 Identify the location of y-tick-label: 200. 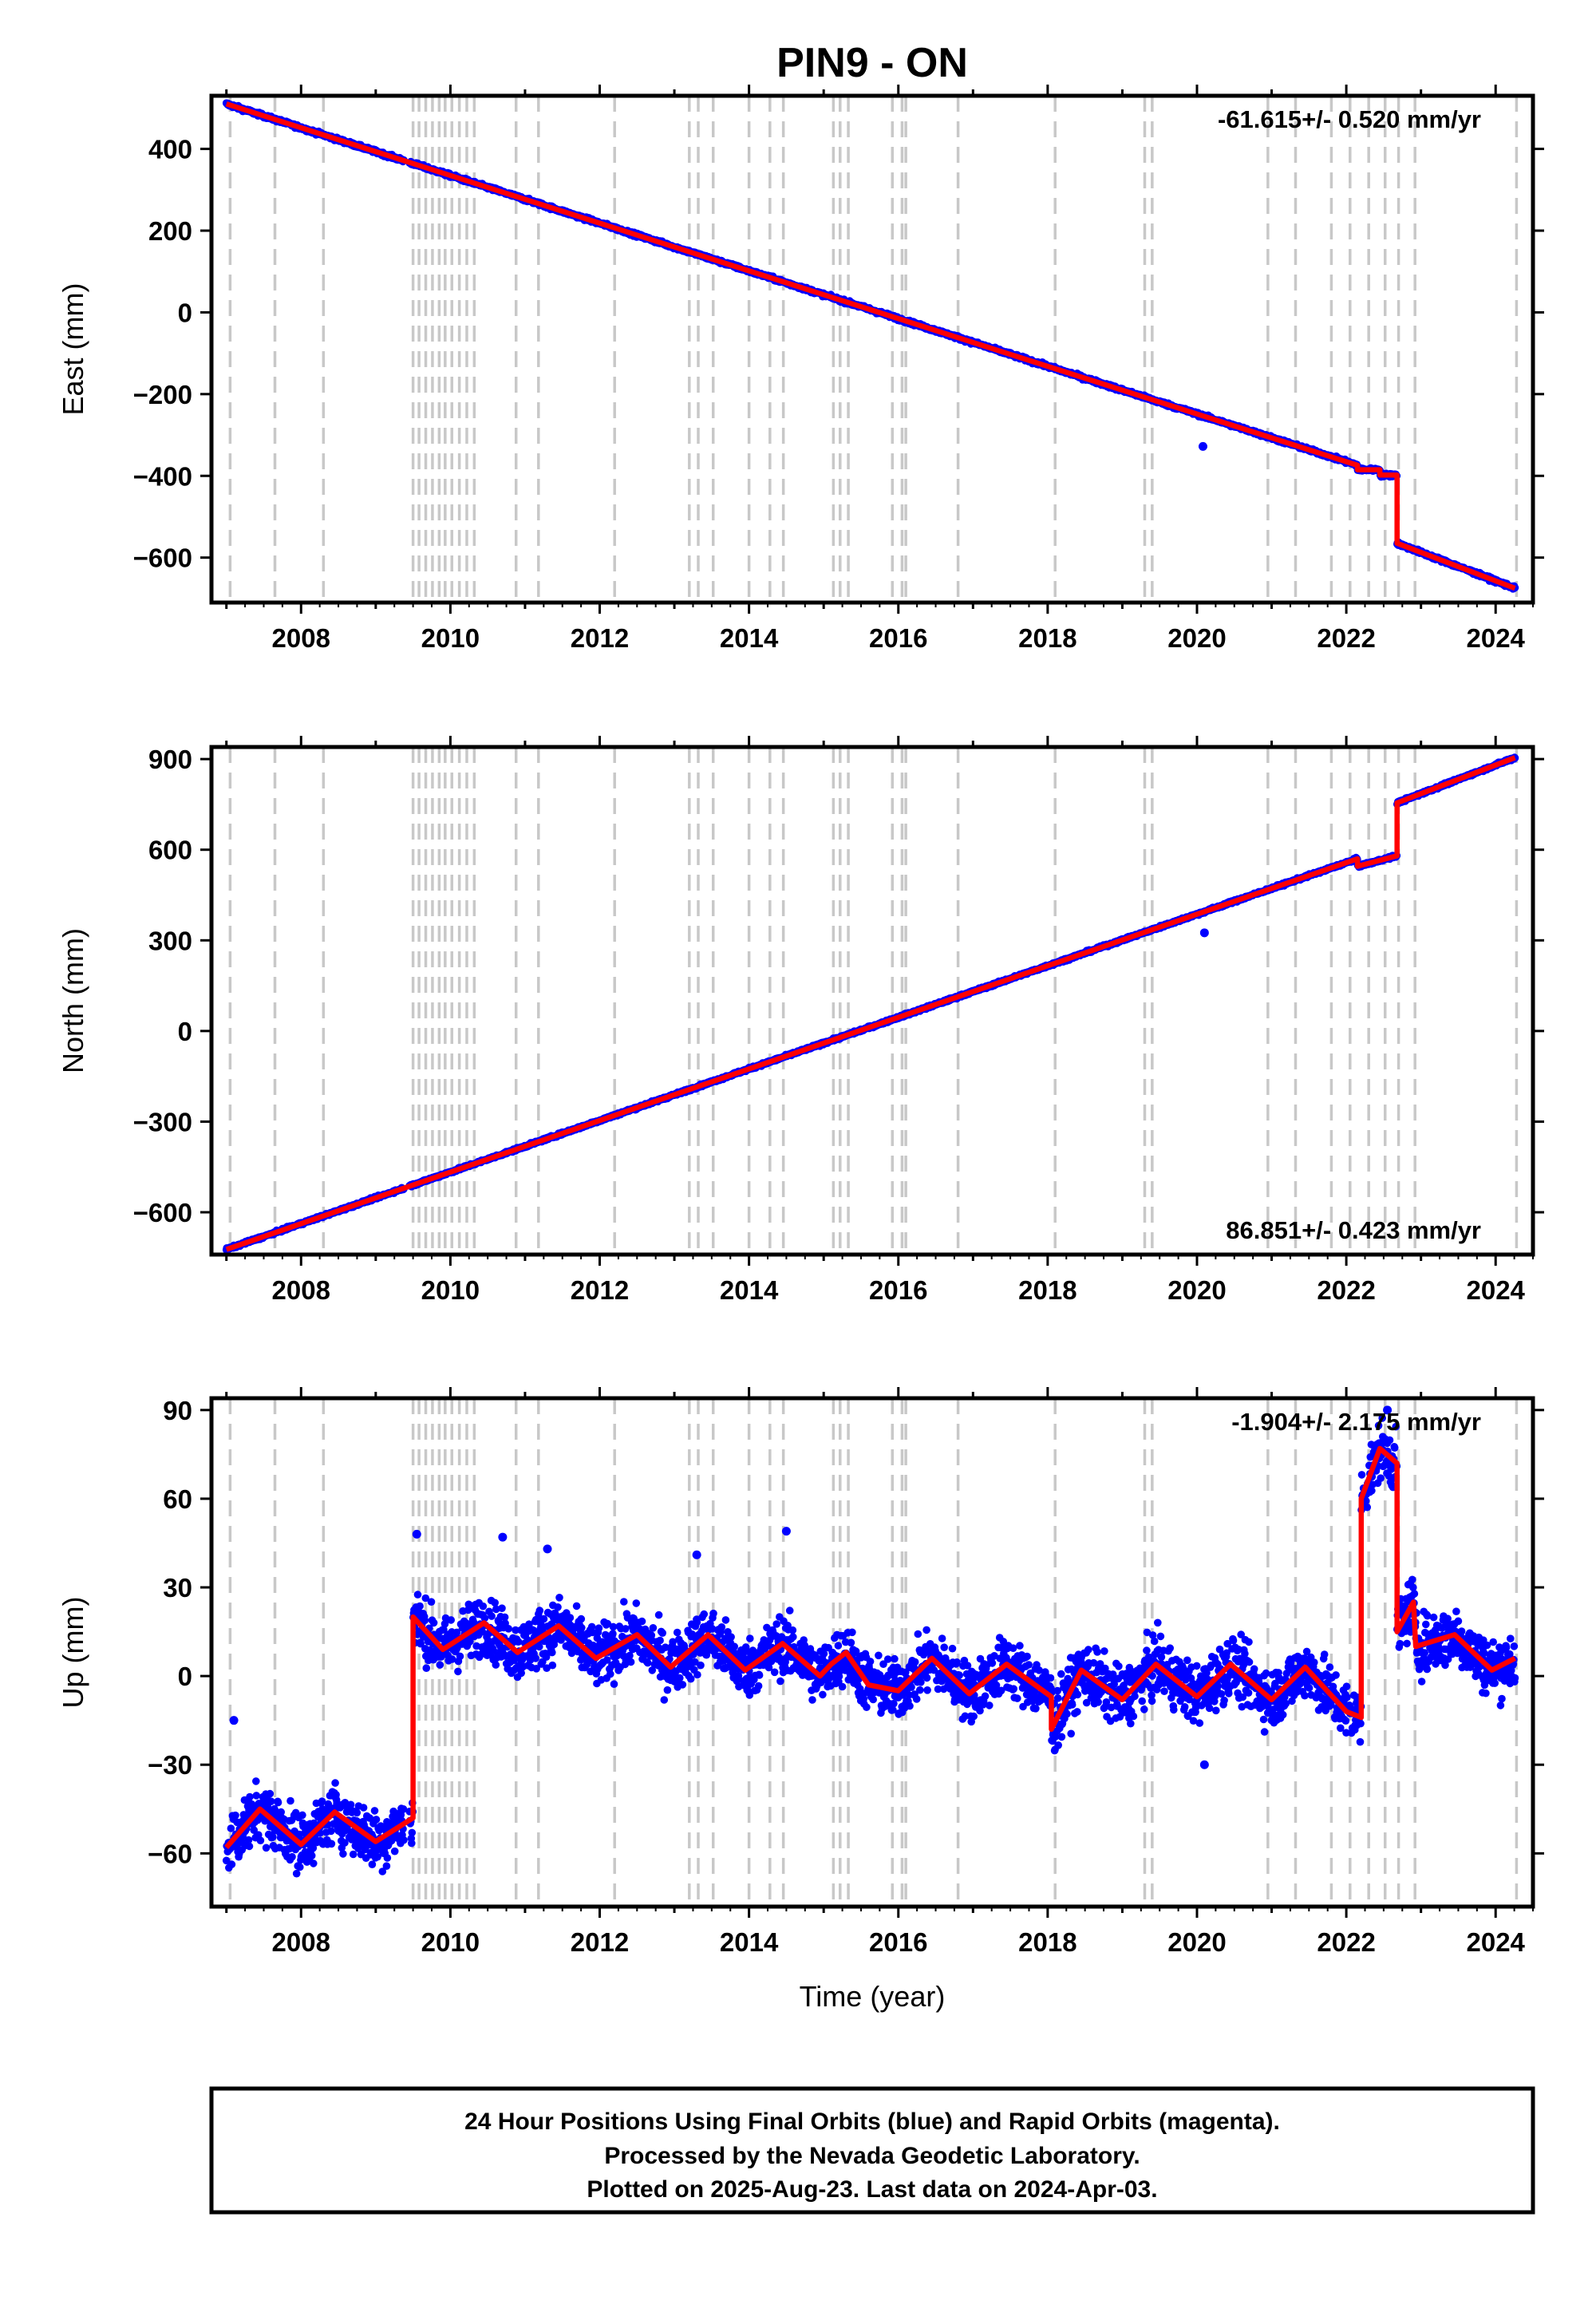
(170, 231).